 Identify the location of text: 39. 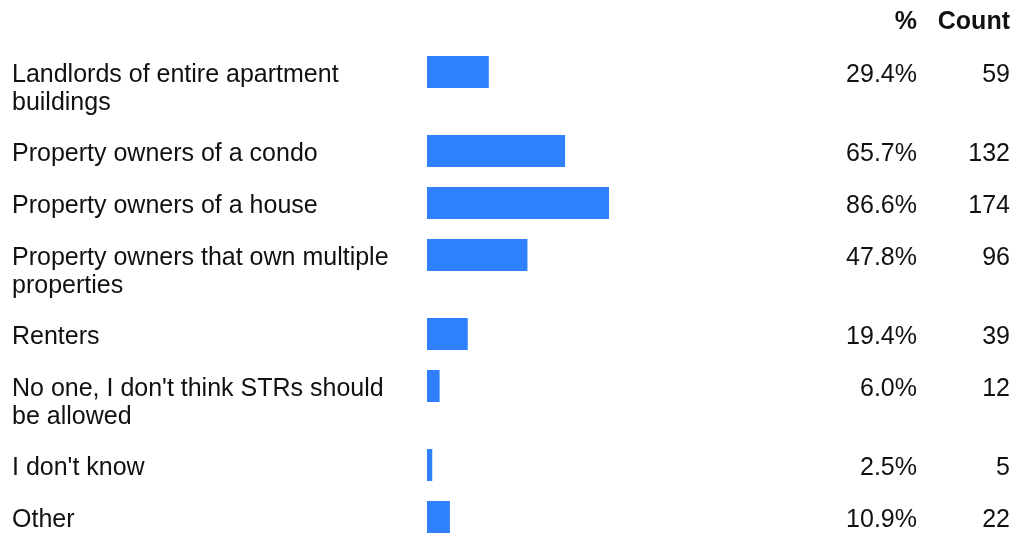
(996, 335).